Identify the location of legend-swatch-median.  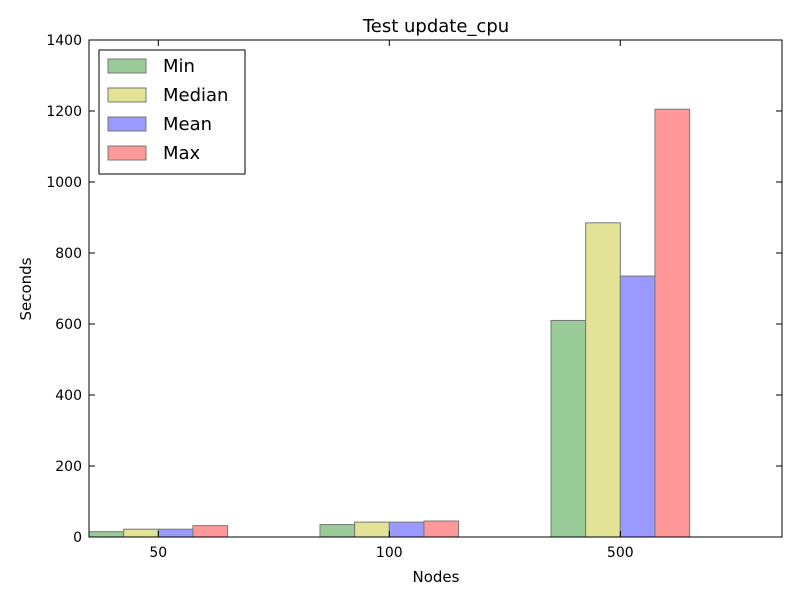
(127, 95).